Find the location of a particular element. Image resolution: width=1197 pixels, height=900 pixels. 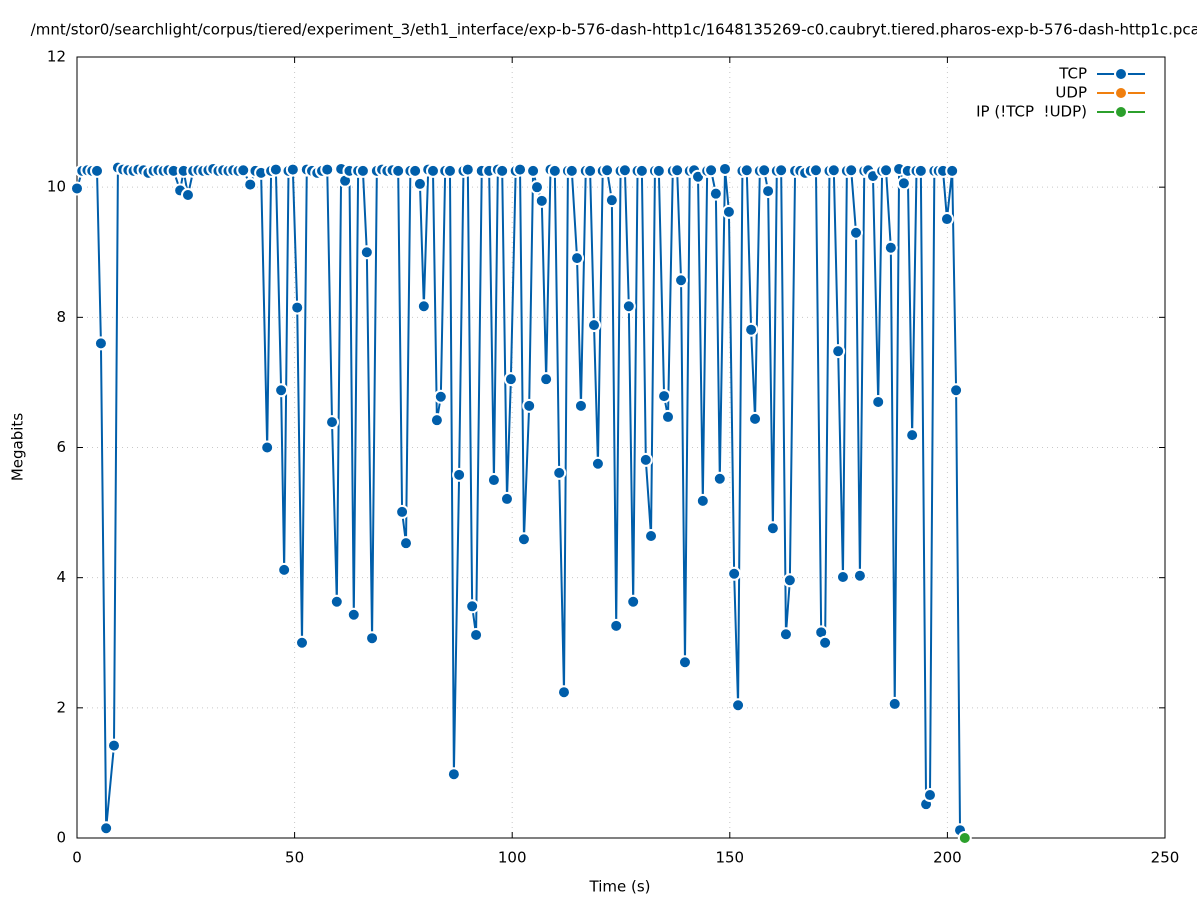

y-tick-label: 2 is located at coordinates (61, 707).